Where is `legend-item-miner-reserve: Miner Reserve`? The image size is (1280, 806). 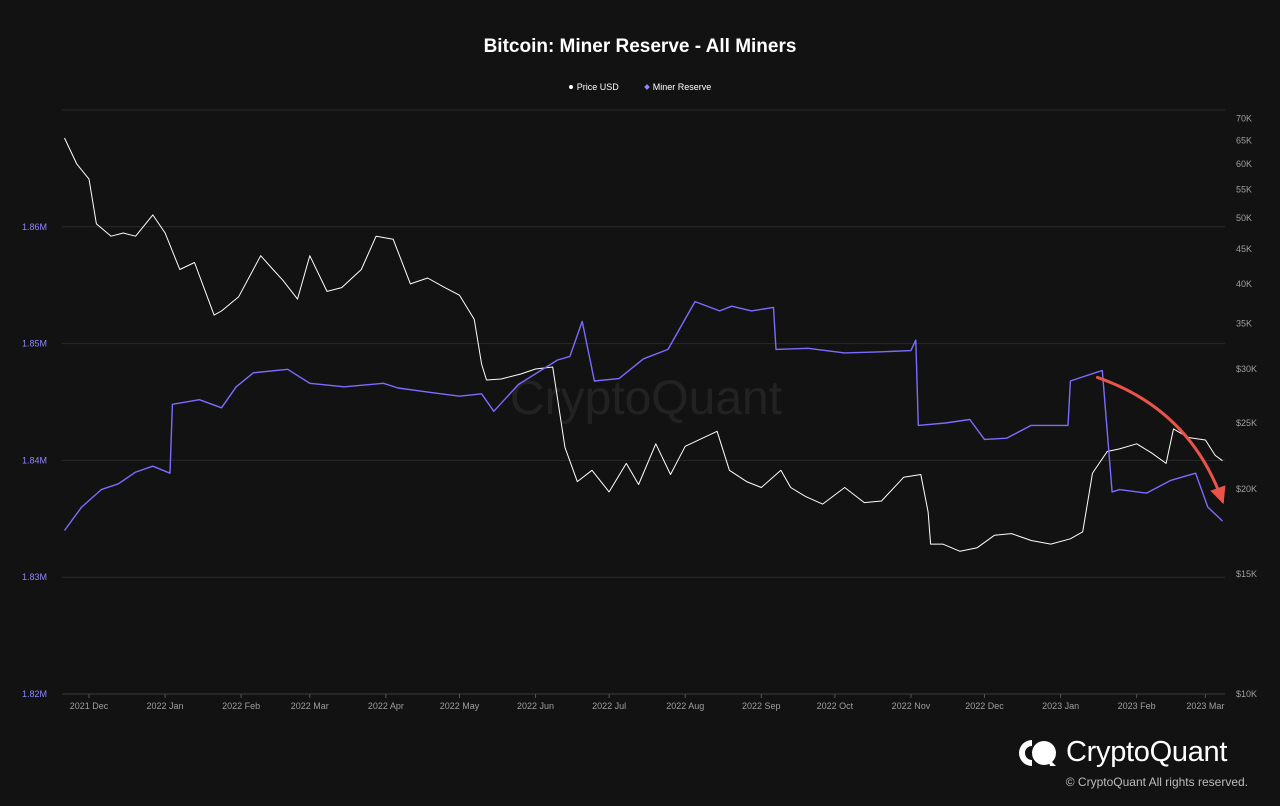 legend-item-miner-reserve: Miner Reserve is located at coordinates (677, 87).